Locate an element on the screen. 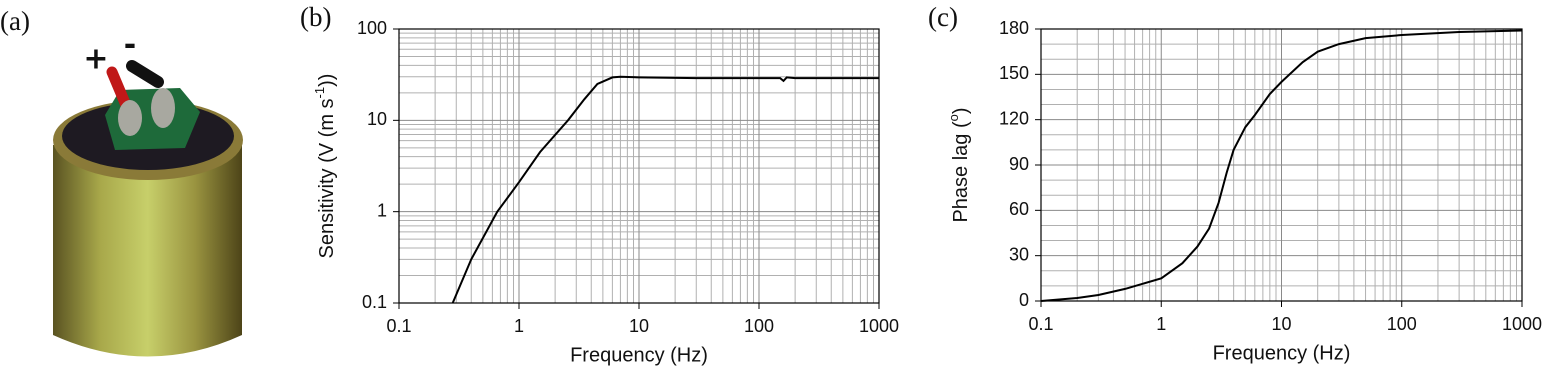  can-body is located at coordinates (147, 251).